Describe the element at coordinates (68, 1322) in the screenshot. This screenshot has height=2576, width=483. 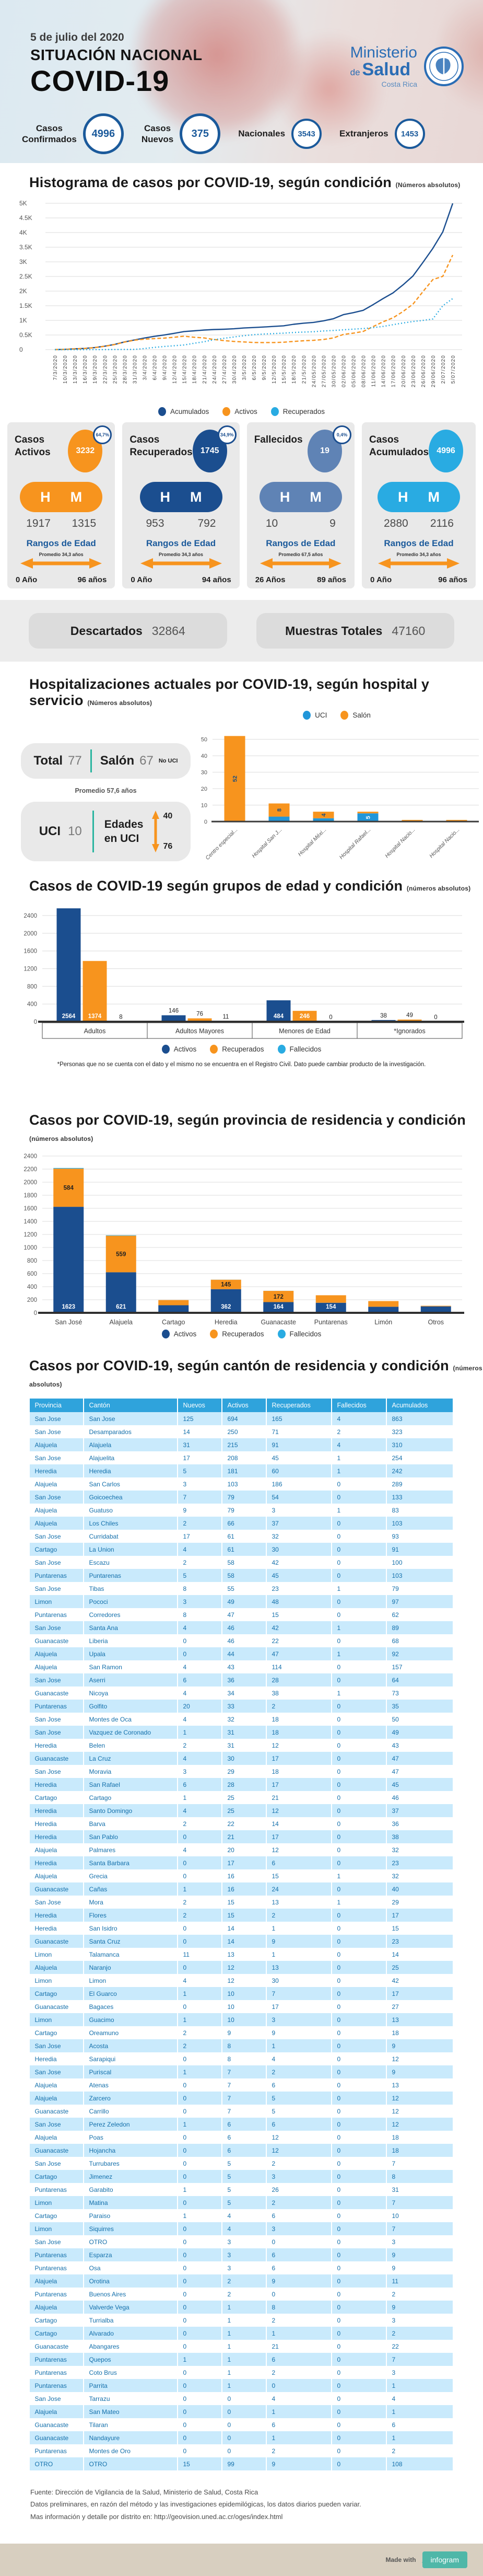
I see `svg-text: San José` at that location.